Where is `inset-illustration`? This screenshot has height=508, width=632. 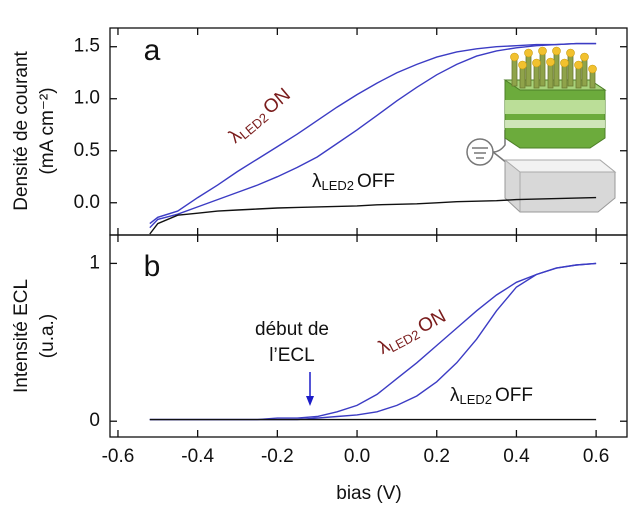 inset-illustration is located at coordinates (541, 129).